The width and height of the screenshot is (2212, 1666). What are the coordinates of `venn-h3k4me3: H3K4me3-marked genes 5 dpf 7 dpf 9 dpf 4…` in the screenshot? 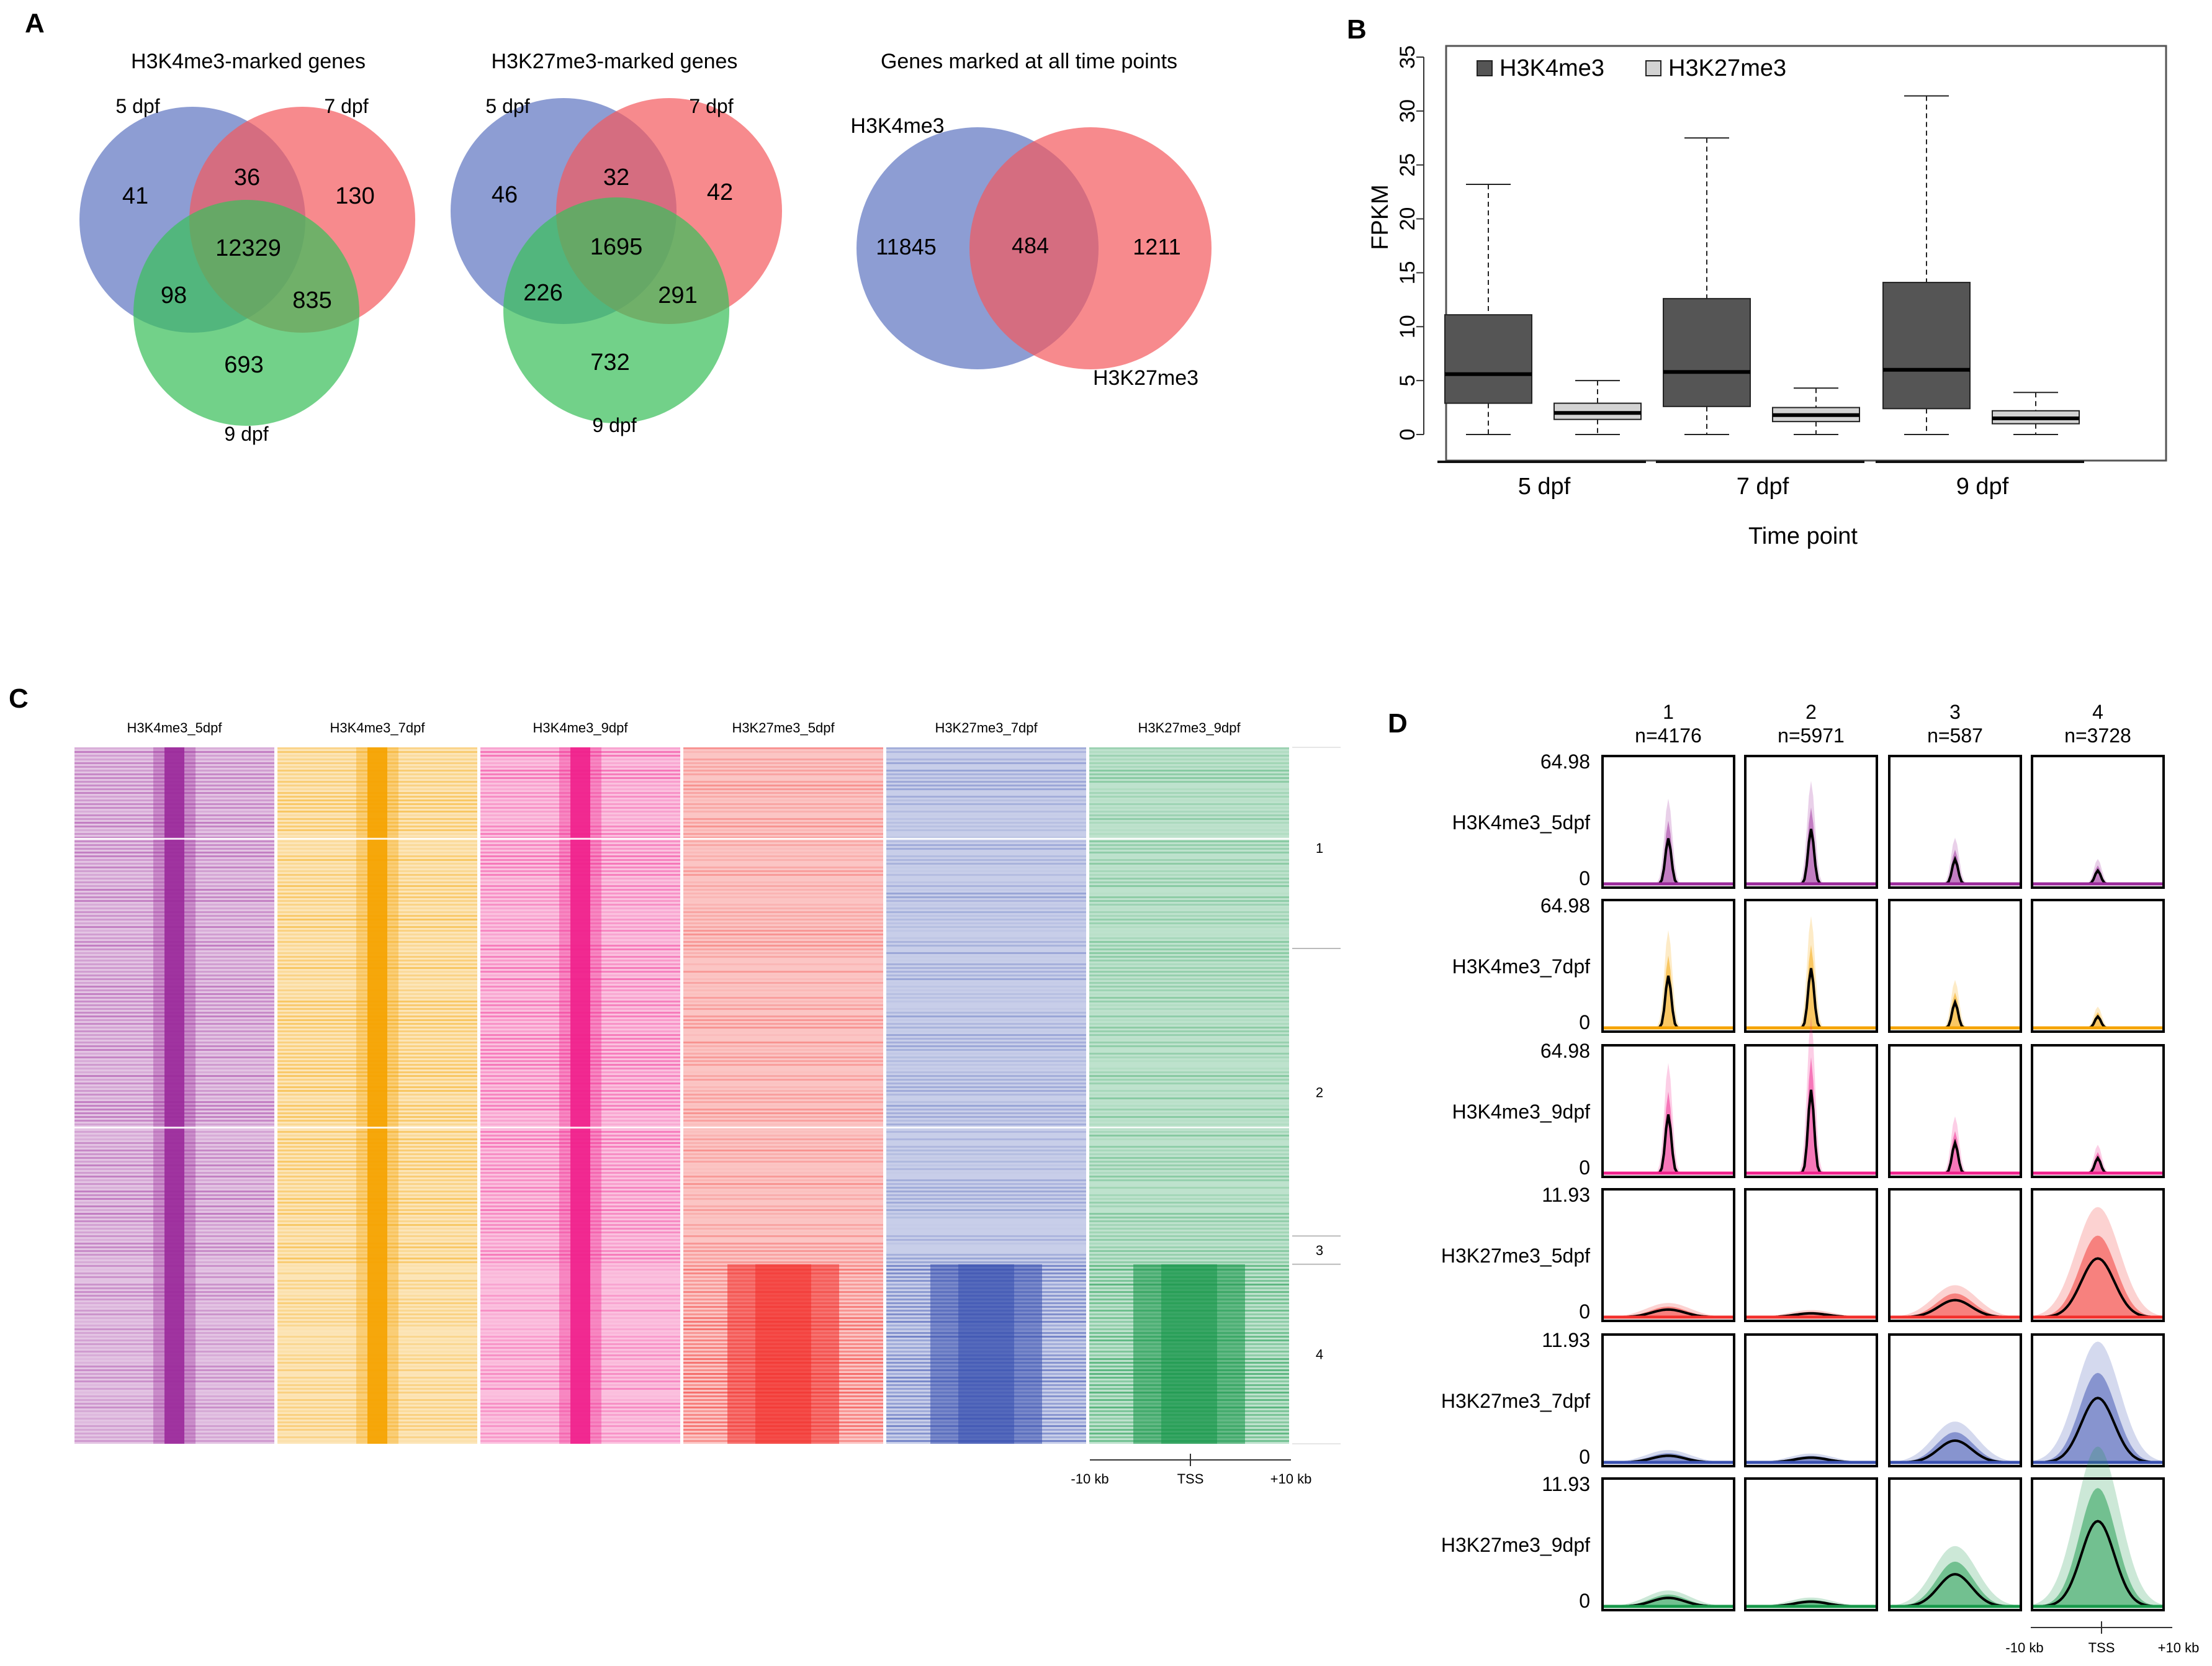 It's located at (247, 247).